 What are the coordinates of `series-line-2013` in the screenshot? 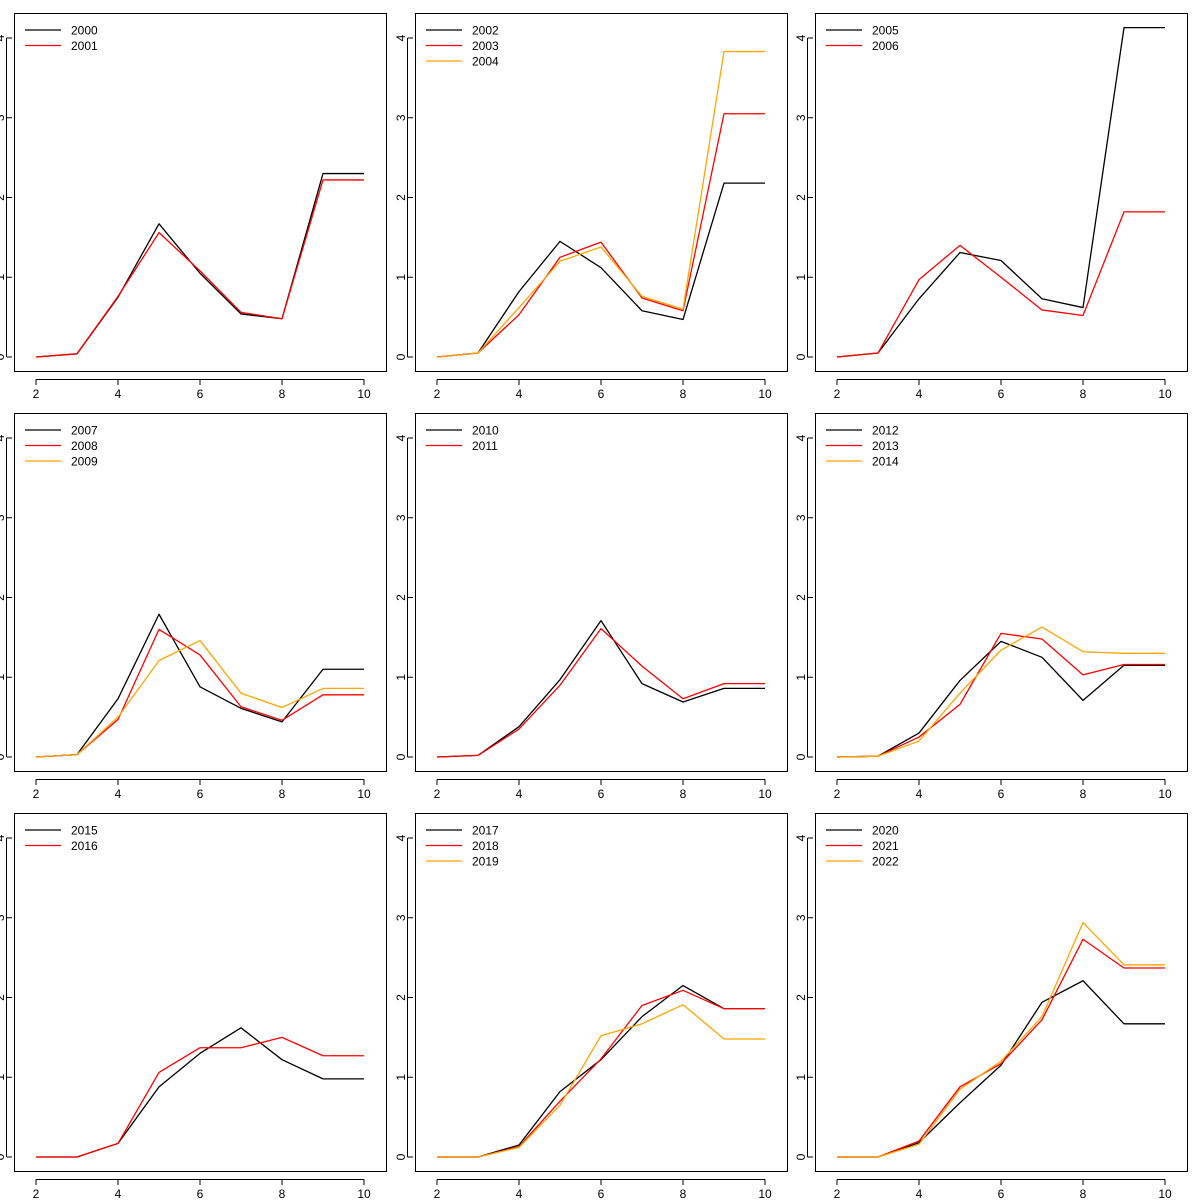 It's located at (1000, 695).